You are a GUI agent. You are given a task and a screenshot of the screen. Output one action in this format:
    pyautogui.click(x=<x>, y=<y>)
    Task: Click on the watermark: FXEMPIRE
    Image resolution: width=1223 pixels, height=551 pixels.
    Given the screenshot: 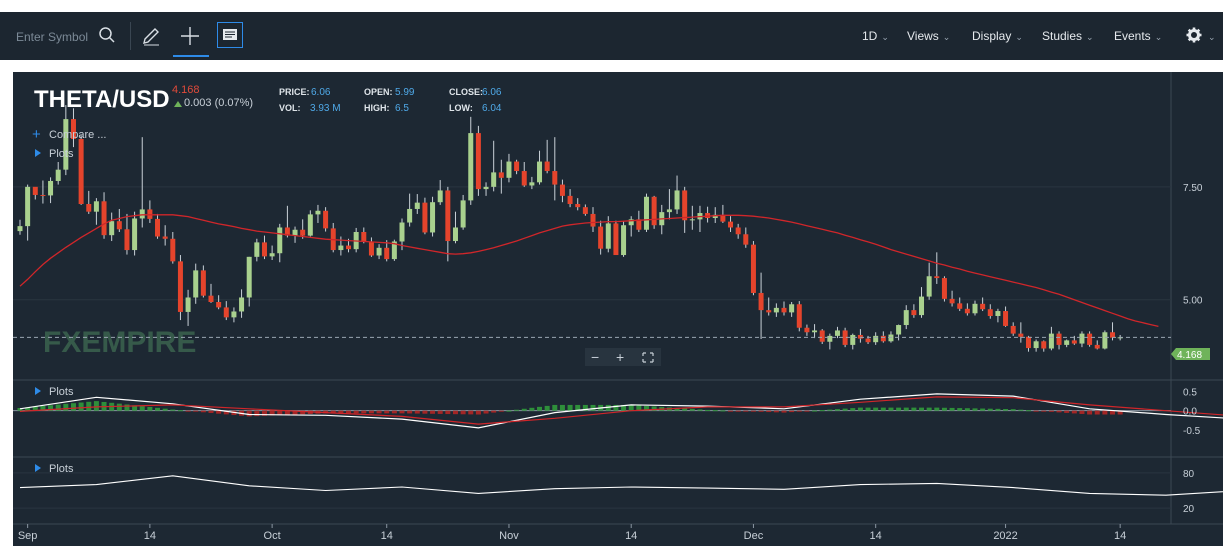 What is the action you would take?
    pyautogui.click(x=119, y=342)
    